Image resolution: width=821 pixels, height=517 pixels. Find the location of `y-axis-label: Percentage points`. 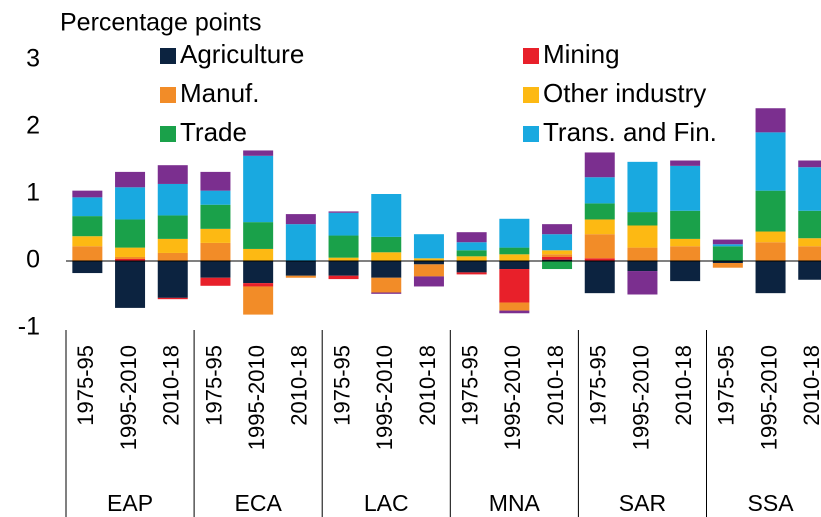

y-axis-label: Percentage points is located at coordinates (161, 23).